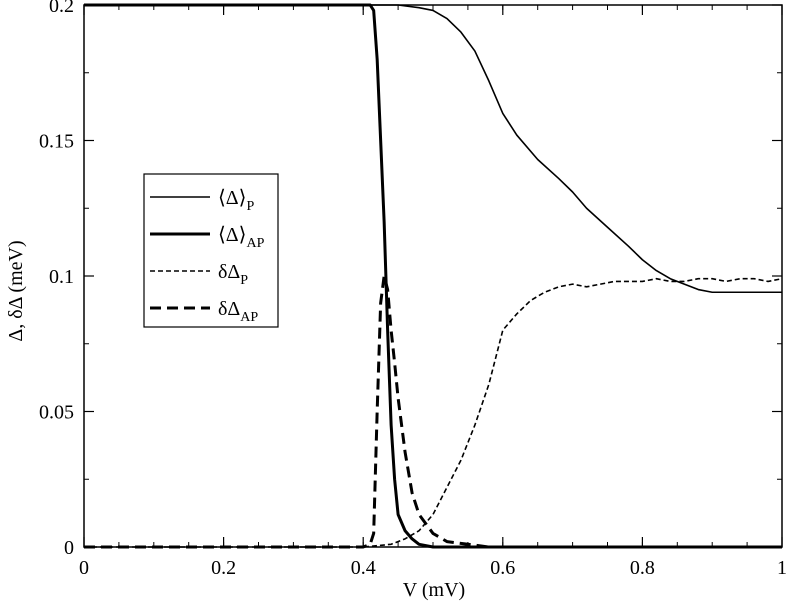  I want to click on x-tick-label: 0, so click(84, 568).